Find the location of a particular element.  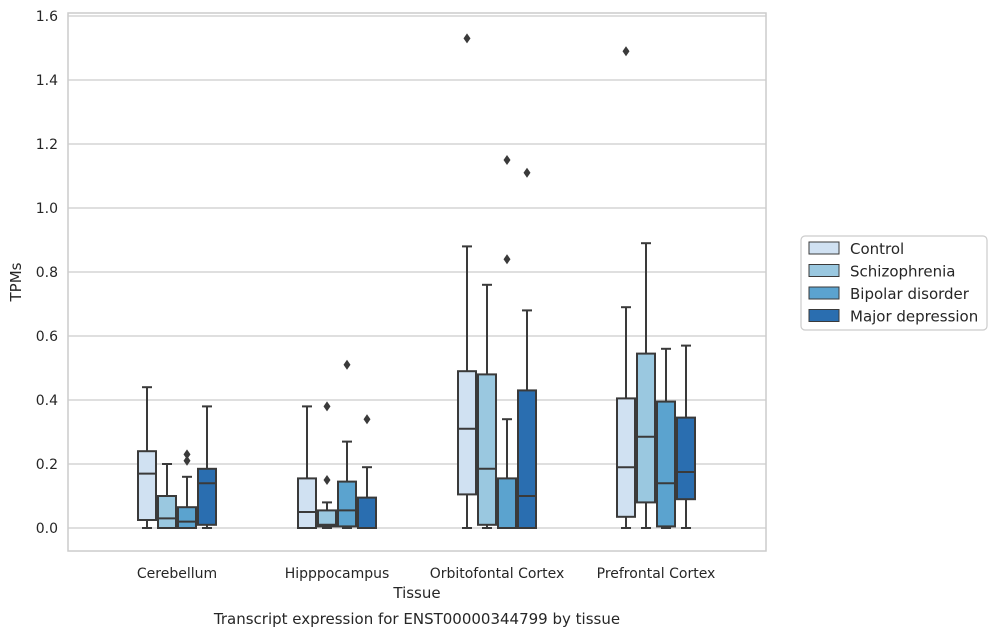

y-tick-label: 0.4 is located at coordinates (47, 401).